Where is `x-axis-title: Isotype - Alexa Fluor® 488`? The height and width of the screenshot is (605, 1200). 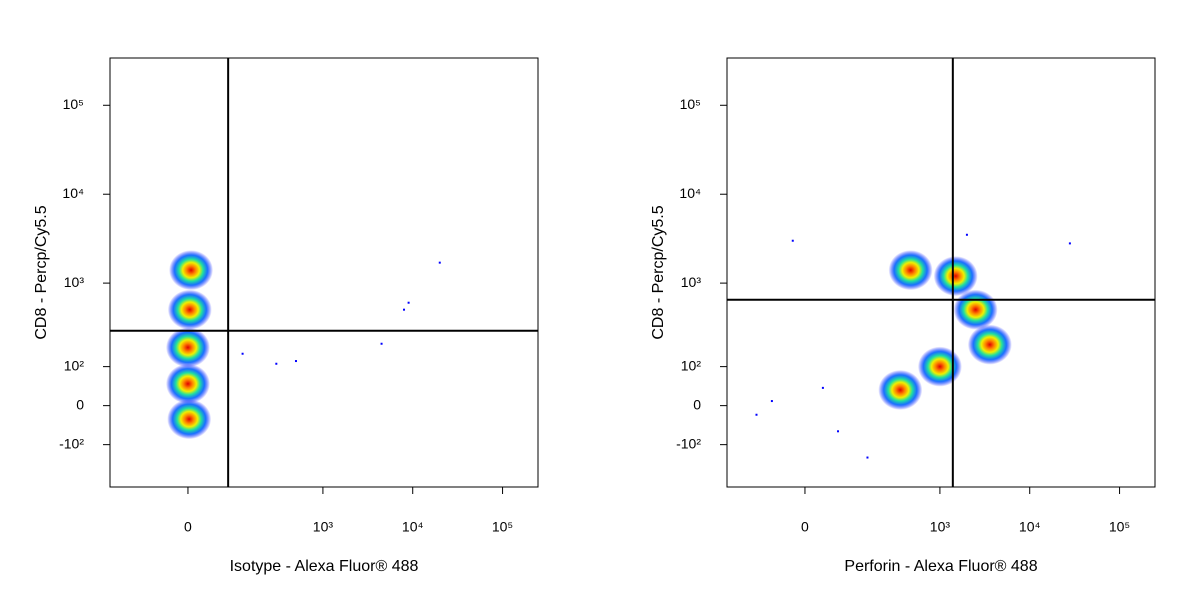 x-axis-title: Isotype - Alexa Fluor® 488 is located at coordinates (324, 566).